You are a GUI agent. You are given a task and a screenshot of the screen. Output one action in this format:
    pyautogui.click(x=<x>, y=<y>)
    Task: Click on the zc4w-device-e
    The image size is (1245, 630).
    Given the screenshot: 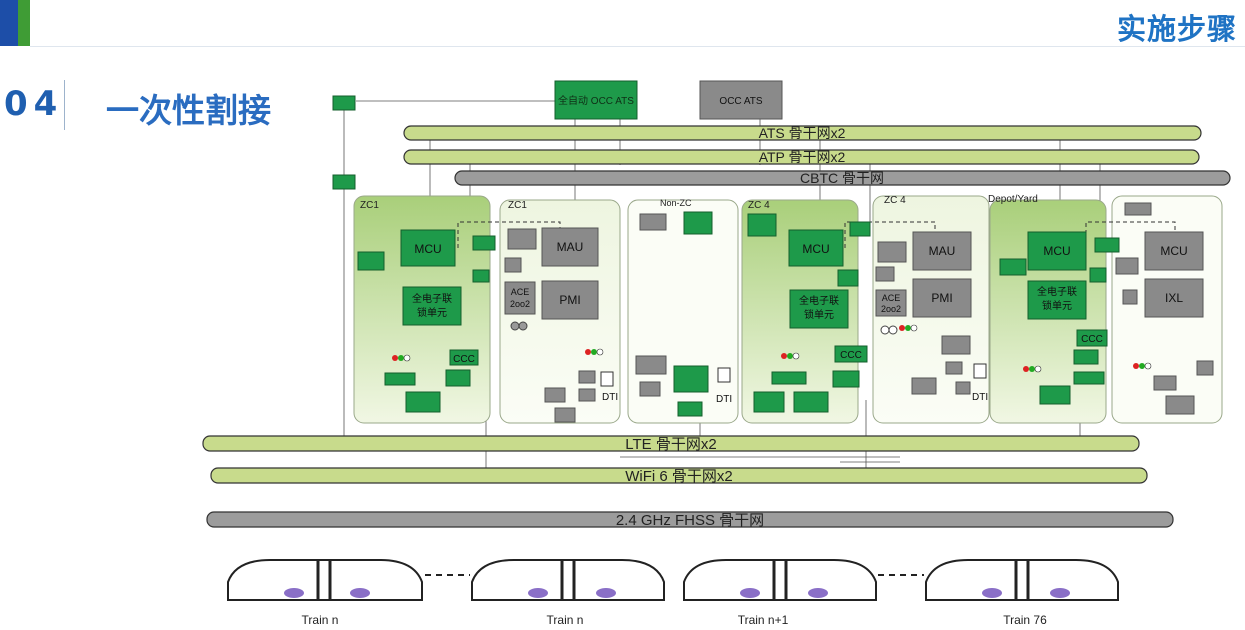 What is the action you would take?
    pyautogui.click(x=924, y=386)
    